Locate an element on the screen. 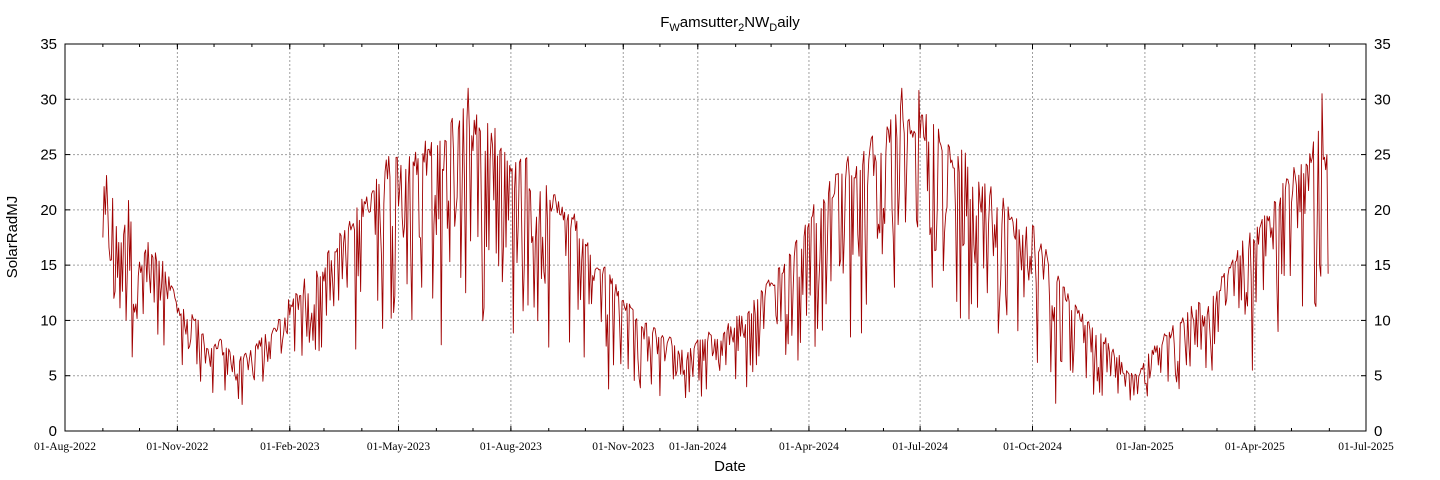 This screenshot has height=480, width=1440. y-tick-label-left: 20 is located at coordinates (48, 210).